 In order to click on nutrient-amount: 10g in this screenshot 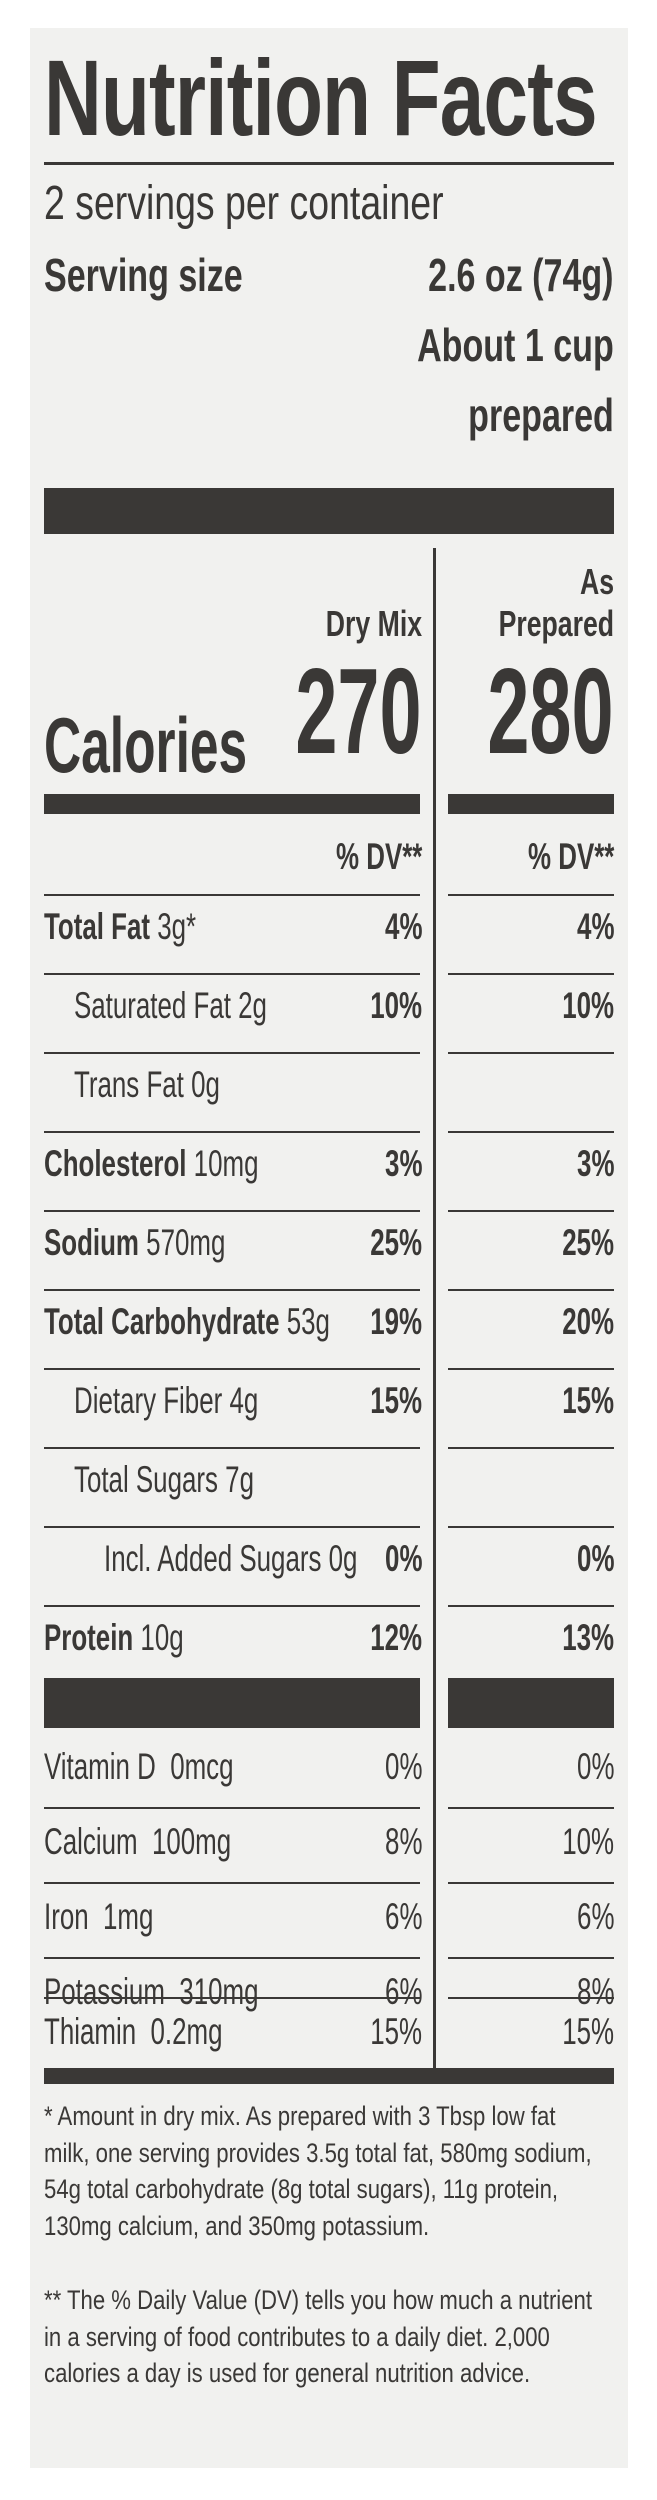, I will do `click(162, 1637)`.